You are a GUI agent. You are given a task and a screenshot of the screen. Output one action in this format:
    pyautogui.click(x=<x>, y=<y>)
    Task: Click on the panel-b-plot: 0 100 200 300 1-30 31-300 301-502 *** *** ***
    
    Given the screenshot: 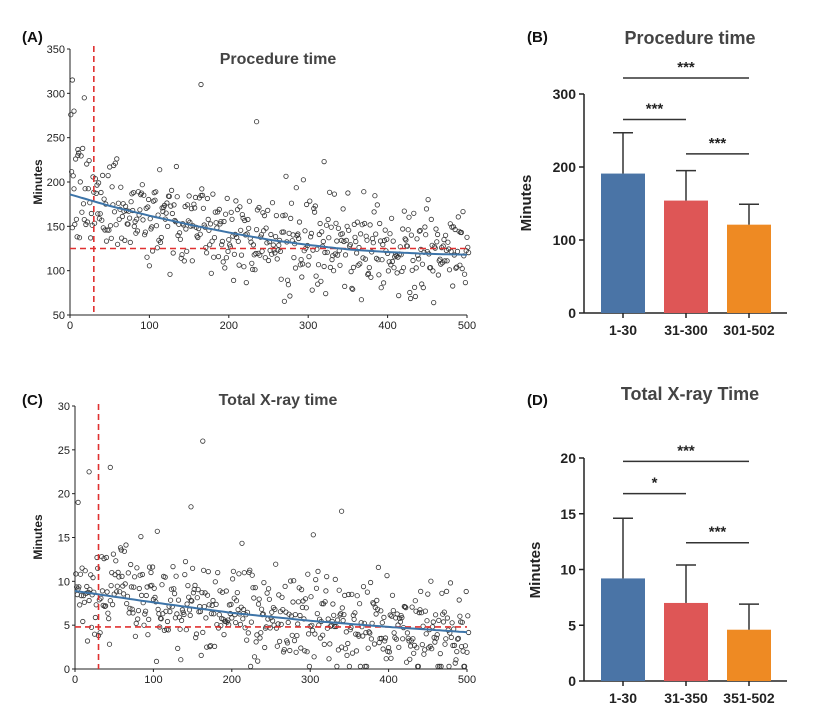 What is the action you would take?
    pyautogui.click(x=670, y=198)
    